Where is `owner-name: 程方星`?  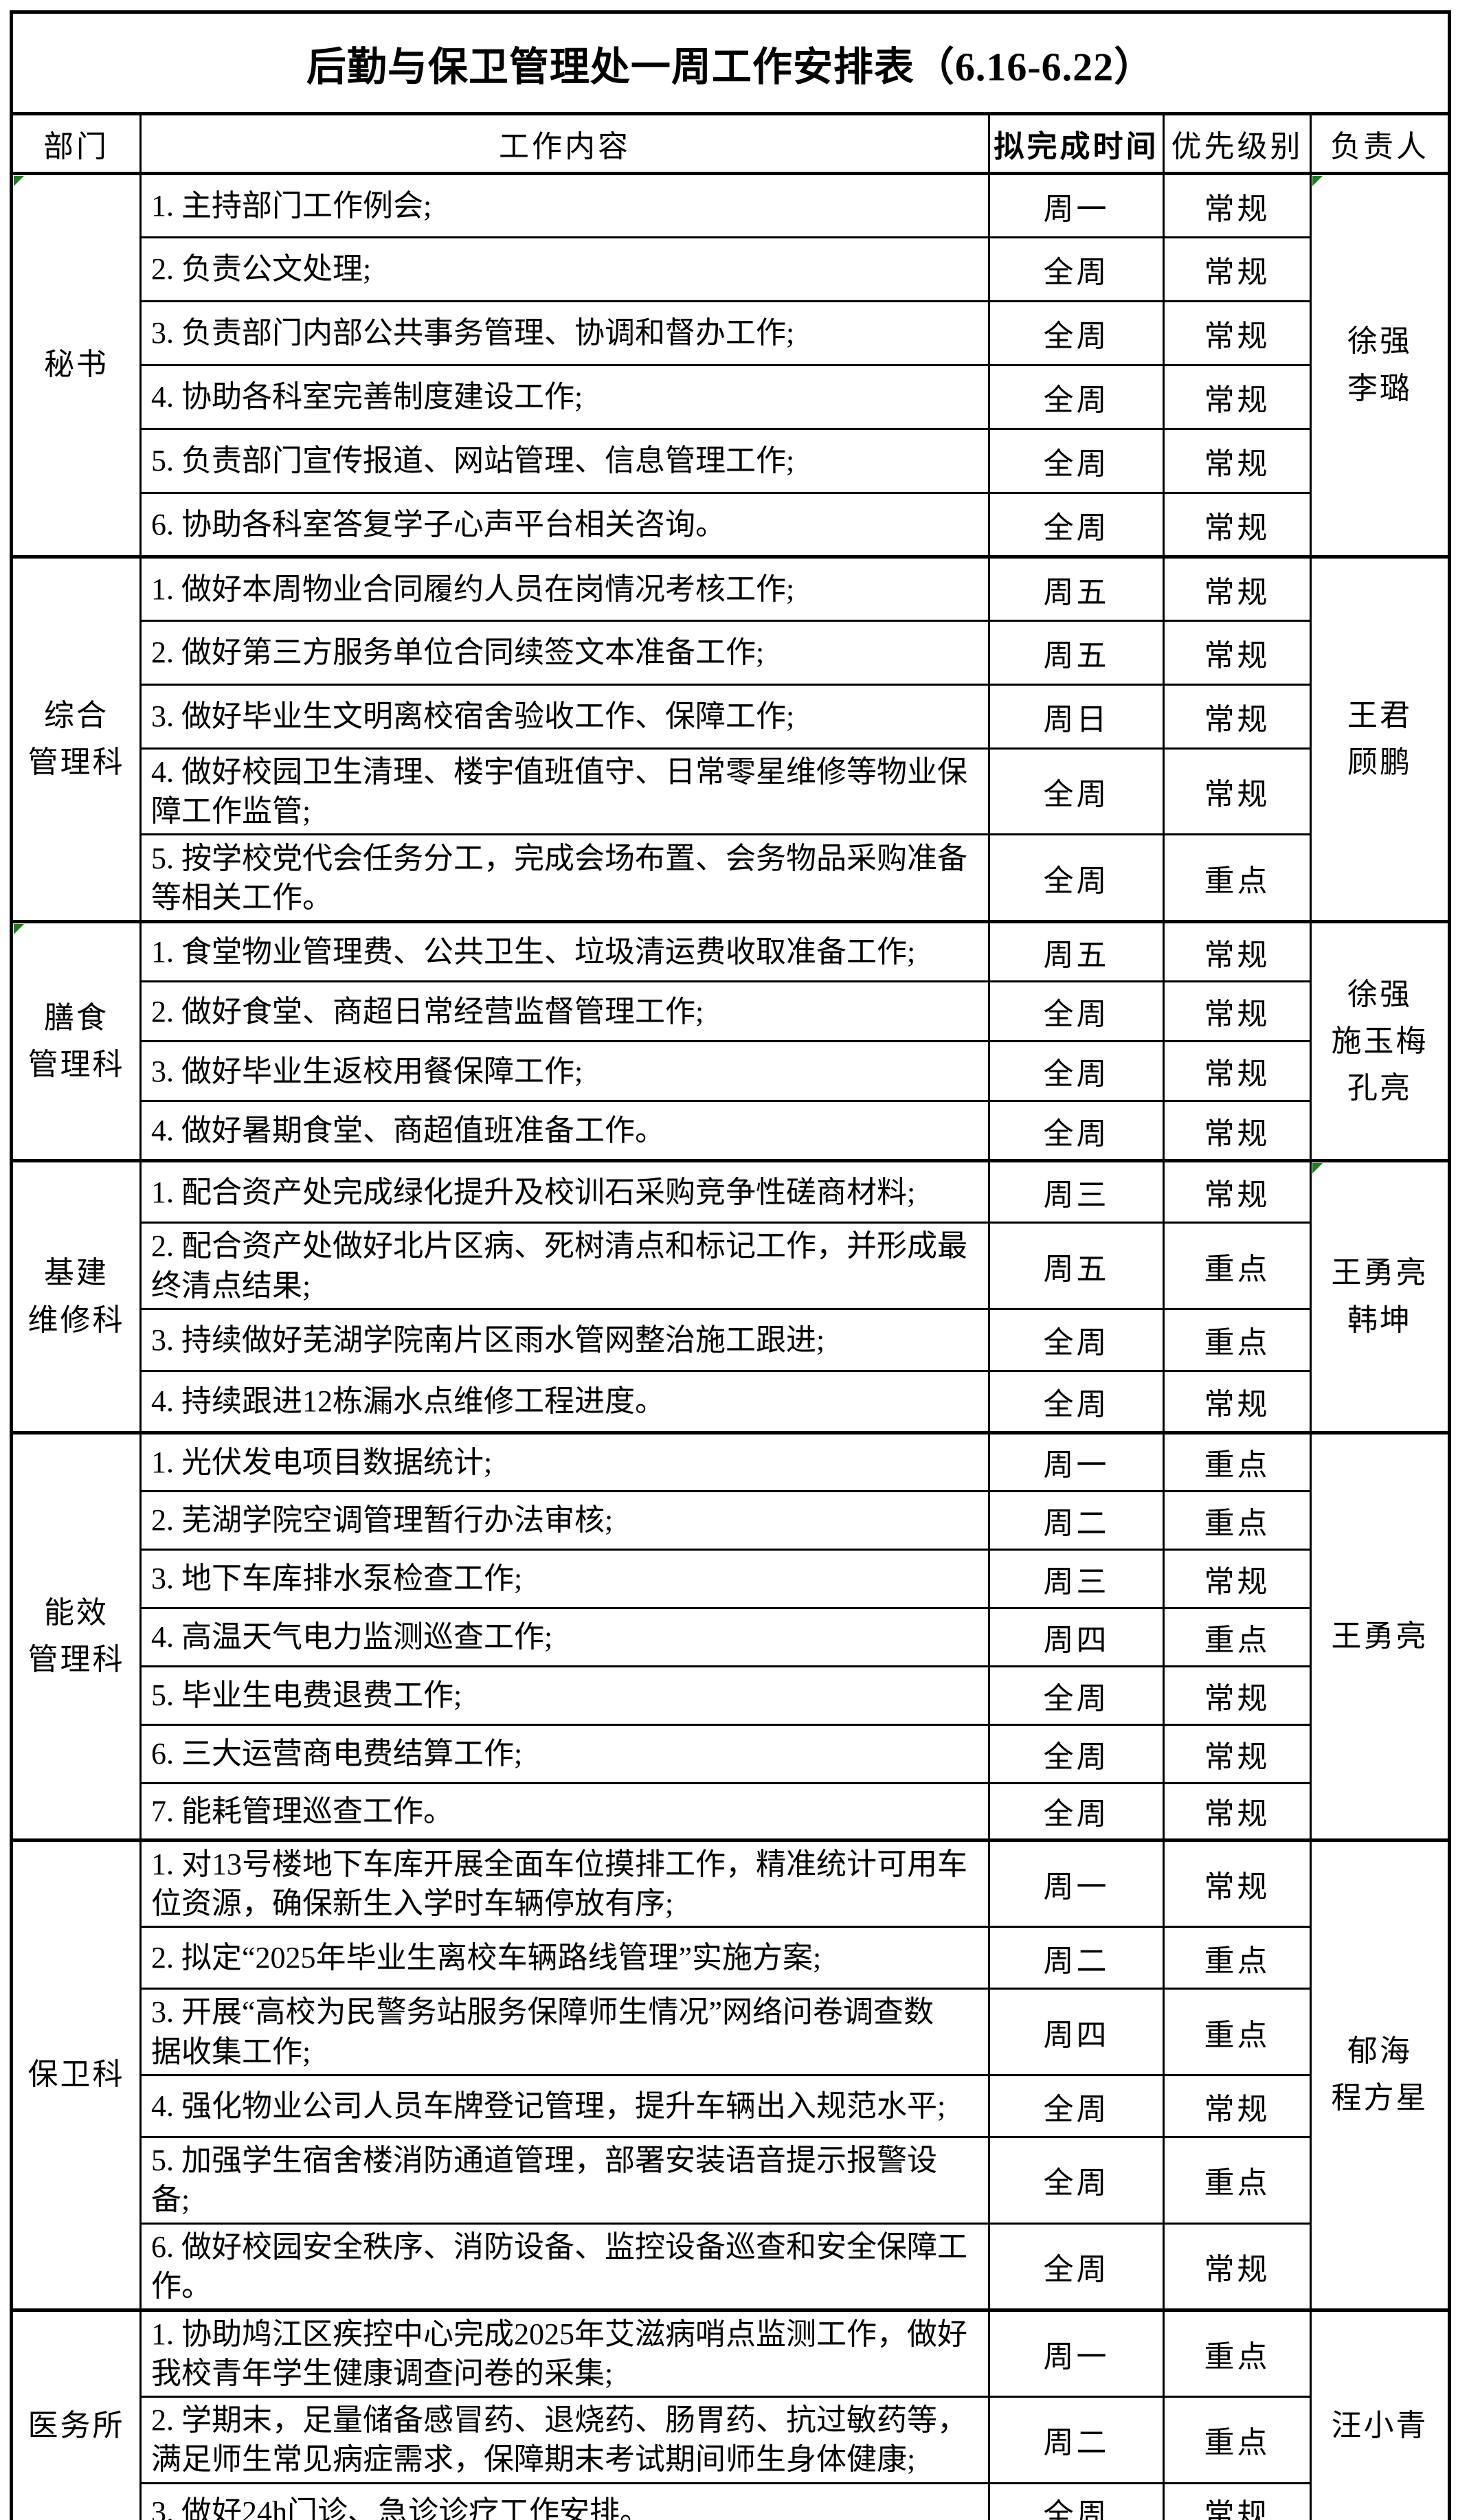 owner-name: 程方星 is located at coordinates (1379, 2098).